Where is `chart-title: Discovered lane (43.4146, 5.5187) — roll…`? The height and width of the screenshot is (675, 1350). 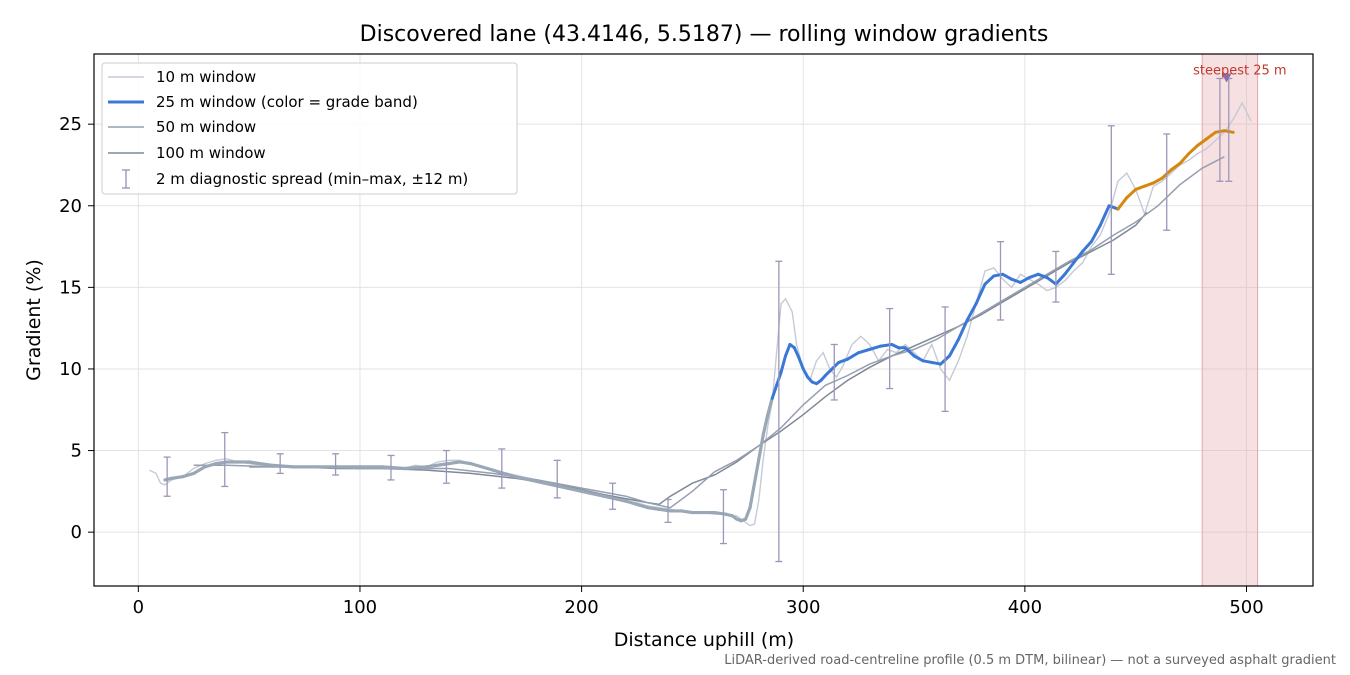 chart-title: Discovered lane (43.4146, 5.5187) — roll… is located at coordinates (704, 34).